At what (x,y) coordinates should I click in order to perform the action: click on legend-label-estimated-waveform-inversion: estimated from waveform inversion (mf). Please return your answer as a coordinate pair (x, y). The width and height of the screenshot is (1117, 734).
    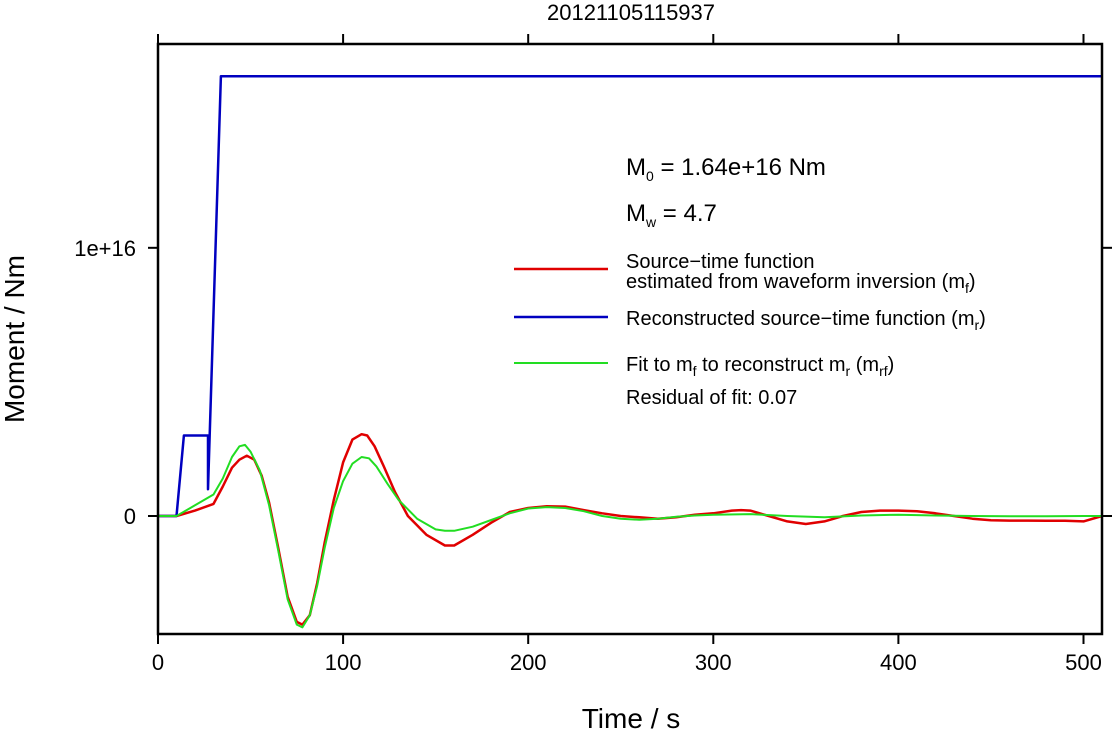
    Looking at the image, I should click on (801, 283).